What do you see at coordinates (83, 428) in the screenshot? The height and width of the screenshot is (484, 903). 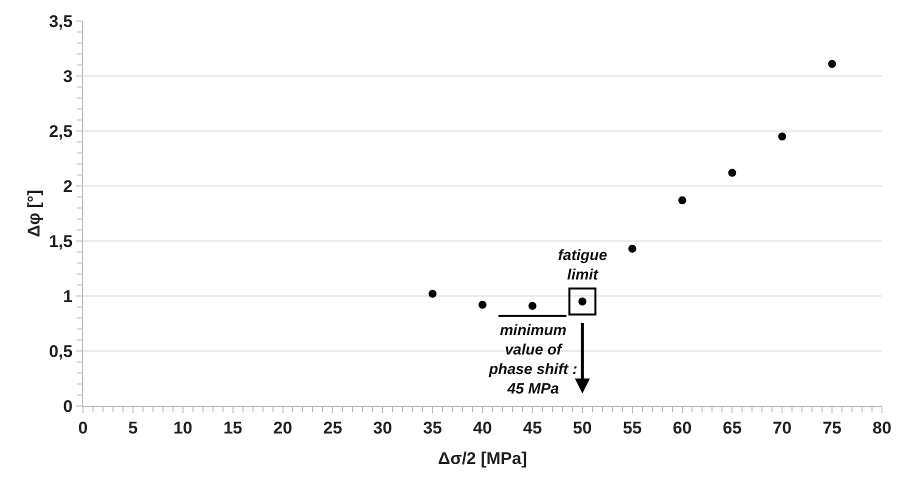 I see `x-tick-label: 0` at bounding box center [83, 428].